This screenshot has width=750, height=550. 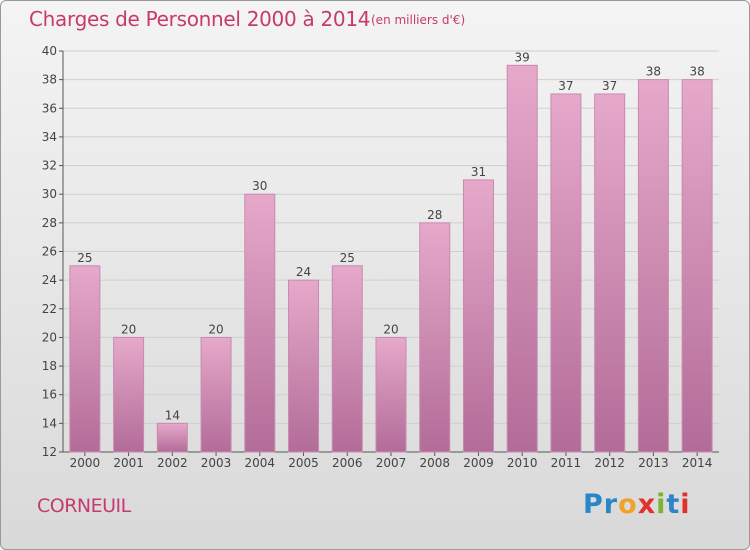 I want to click on chart-subtitle: (en milliers d'€), so click(x=418, y=20).